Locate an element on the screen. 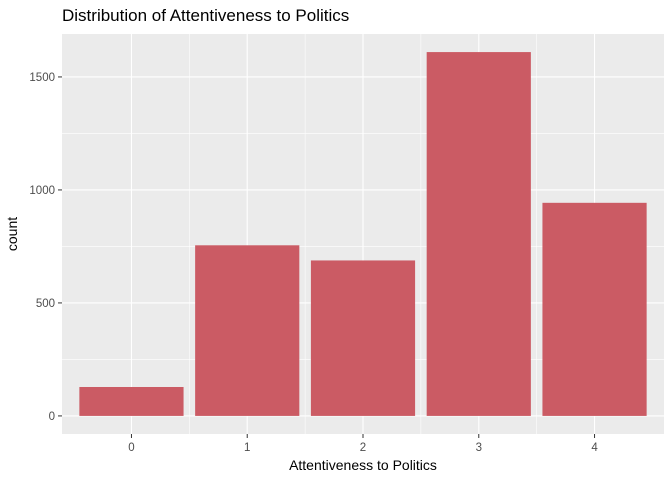 This screenshot has height=480, width=672. y-tick-label: 1000 is located at coordinates (42, 191).